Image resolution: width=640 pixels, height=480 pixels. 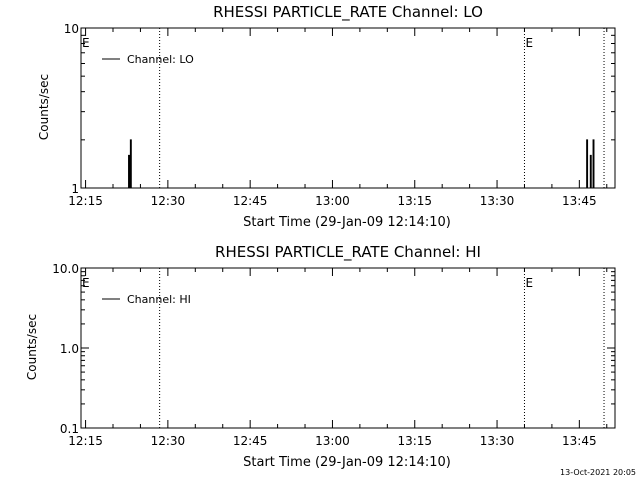 What do you see at coordinates (65, 269) in the screenshot?
I see `y-tick-label: 10.0` at bounding box center [65, 269].